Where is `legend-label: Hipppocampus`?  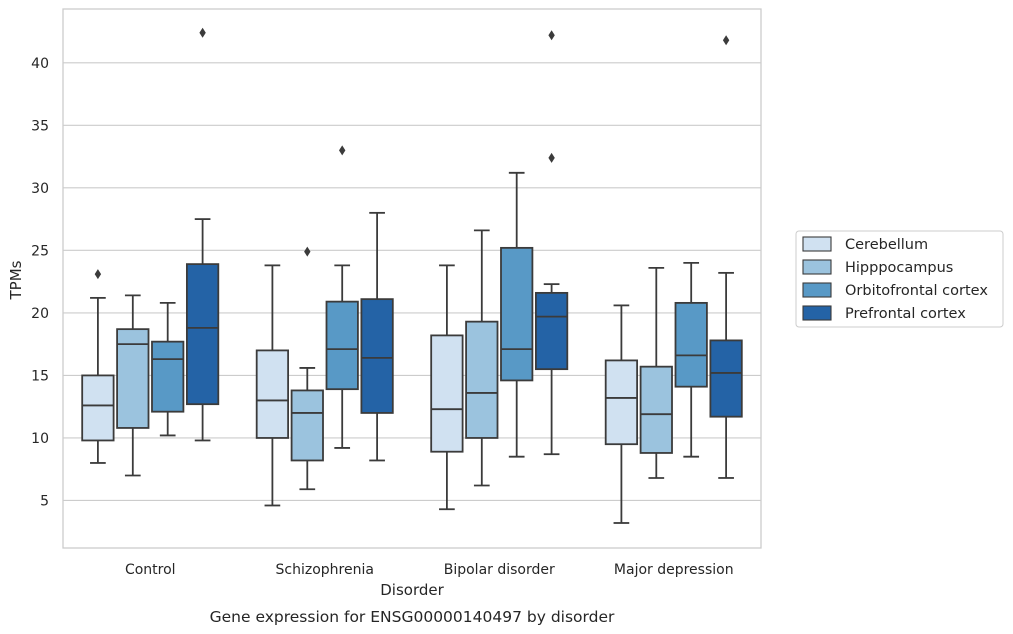
legend-label: Hipppocampus is located at coordinates (899, 268).